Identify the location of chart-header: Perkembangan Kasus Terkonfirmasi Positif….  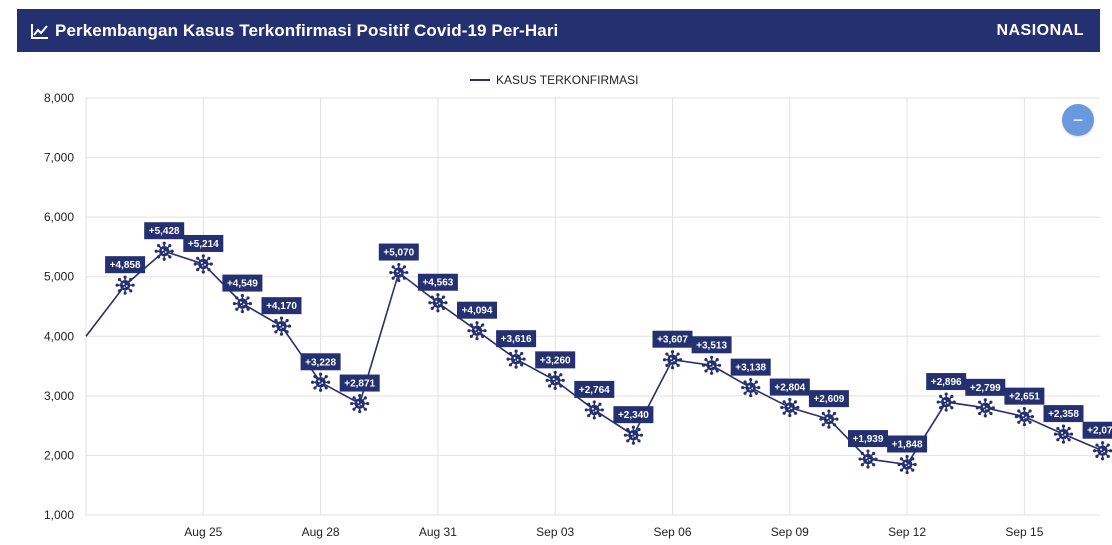
(558, 30).